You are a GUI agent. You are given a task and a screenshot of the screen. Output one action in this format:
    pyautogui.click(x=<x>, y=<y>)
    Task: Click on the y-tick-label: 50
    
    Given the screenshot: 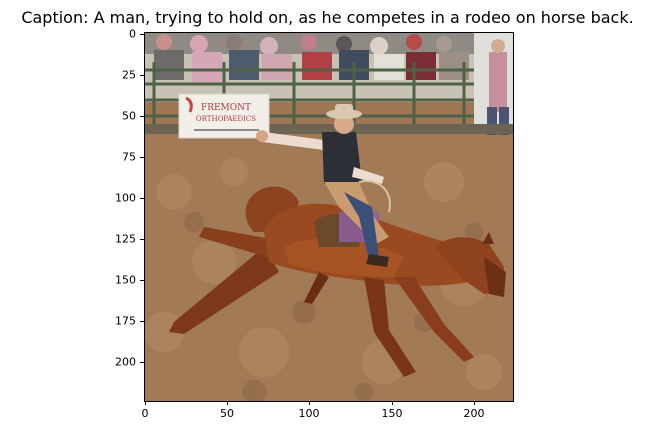 What is the action you would take?
    pyautogui.click(x=129, y=116)
    